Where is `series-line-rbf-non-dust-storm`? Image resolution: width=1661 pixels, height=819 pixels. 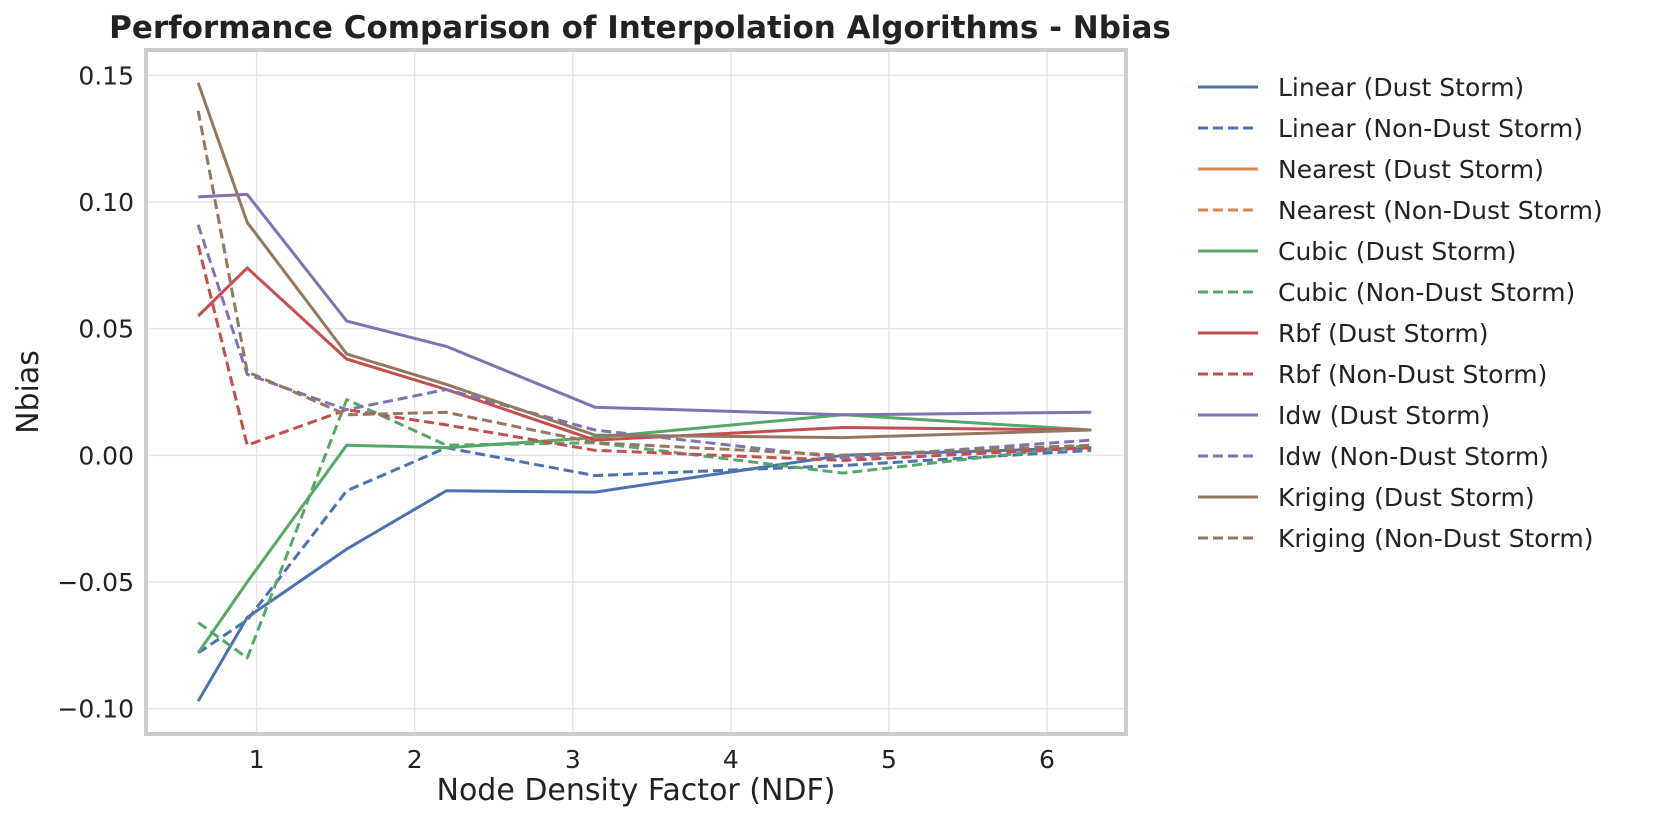
series-line-rbf-non-dust-storm is located at coordinates (644, 353).